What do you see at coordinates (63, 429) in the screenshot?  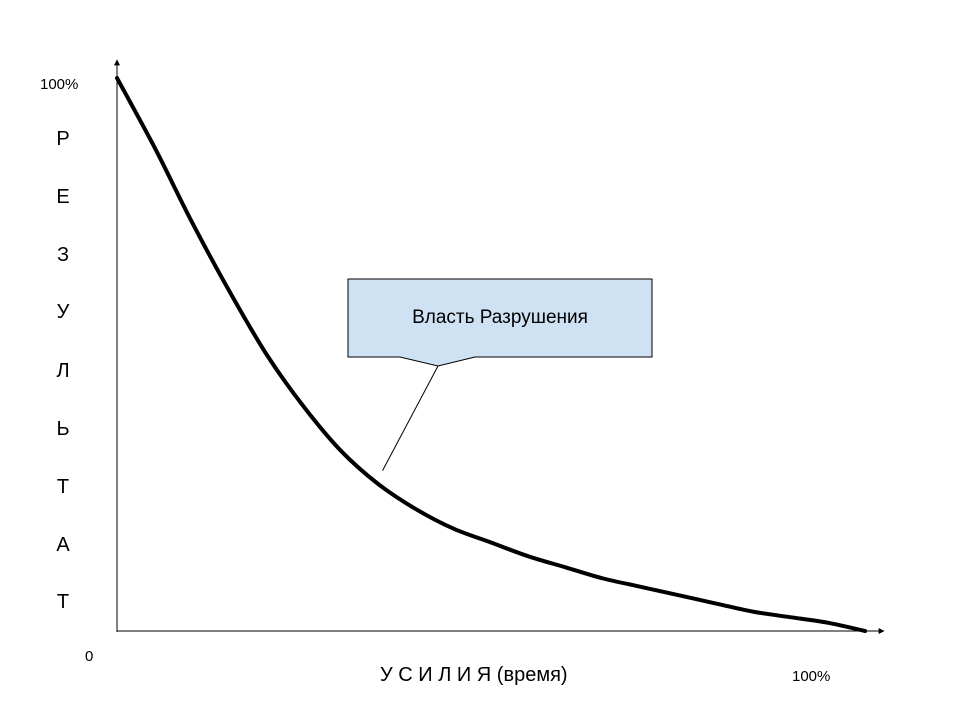 I see `y-axis-label-letter: Ь` at bounding box center [63, 429].